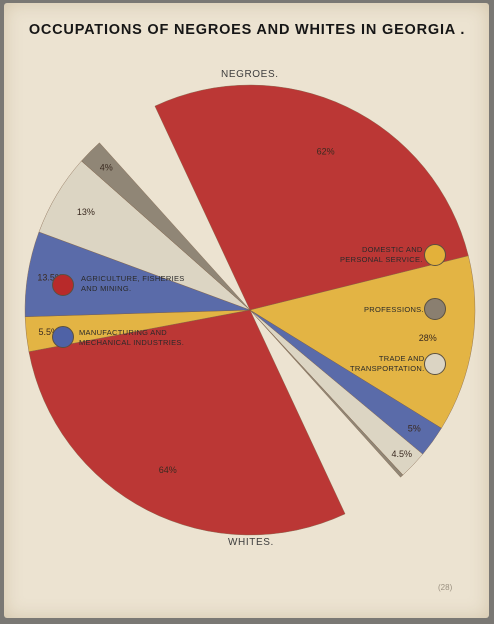 The image size is (494, 624). I want to click on legend-swatch-professions, so click(435, 309).